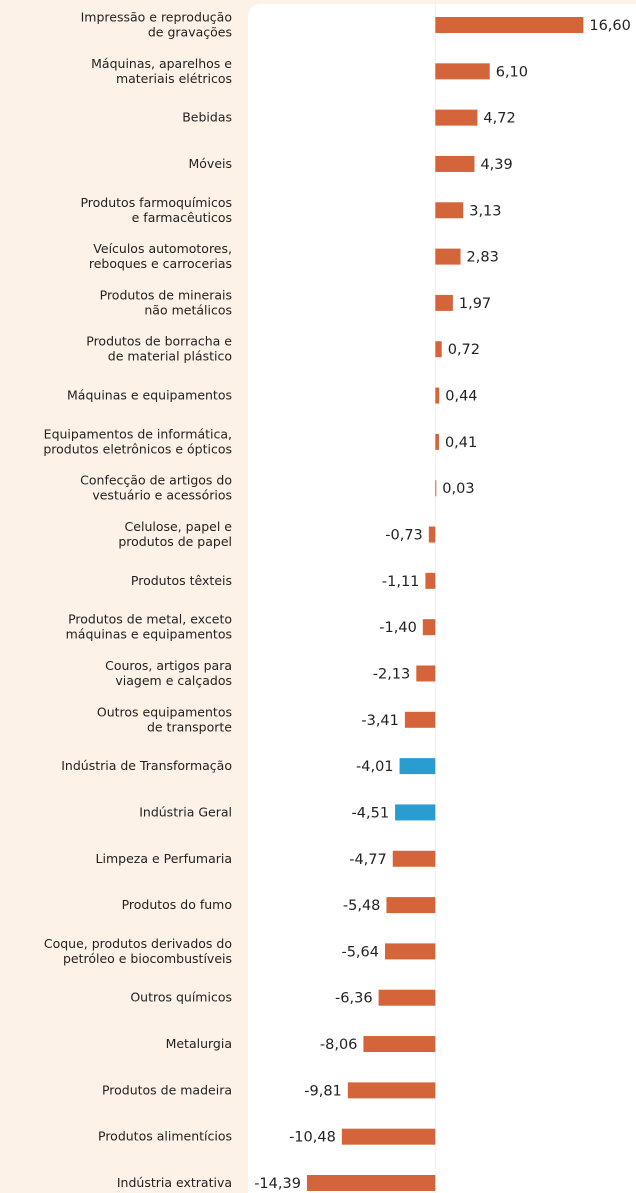 This screenshot has width=636, height=1193. What do you see at coordinates (182, 216) in the screenshot?
I see `category-label-line: e farmacêuticos` at bounding box center [182, 216].